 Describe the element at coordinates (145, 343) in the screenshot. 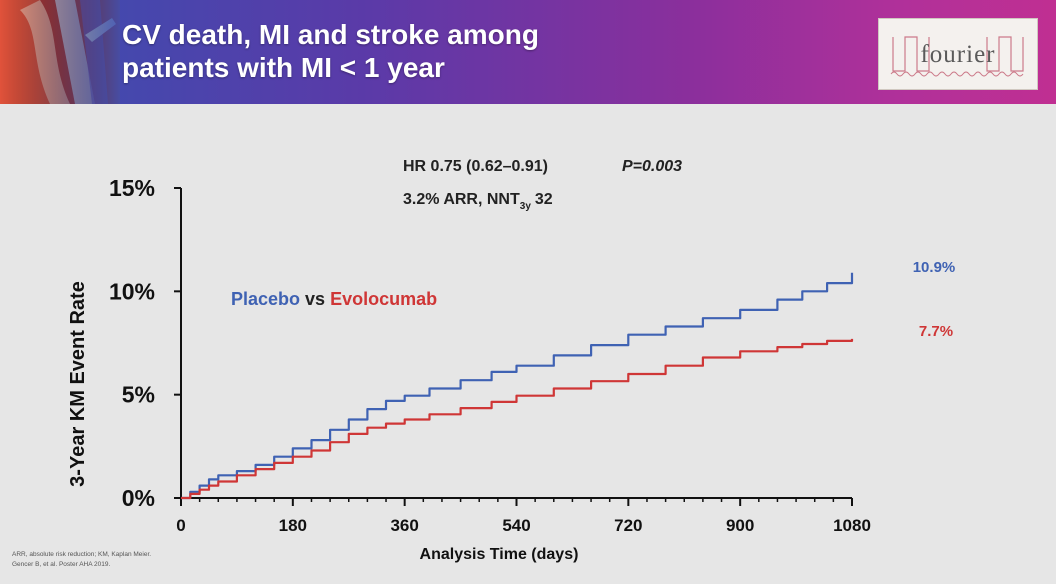

I see `y-axis-ticks: 0% 5% 10% 15%` at that location.